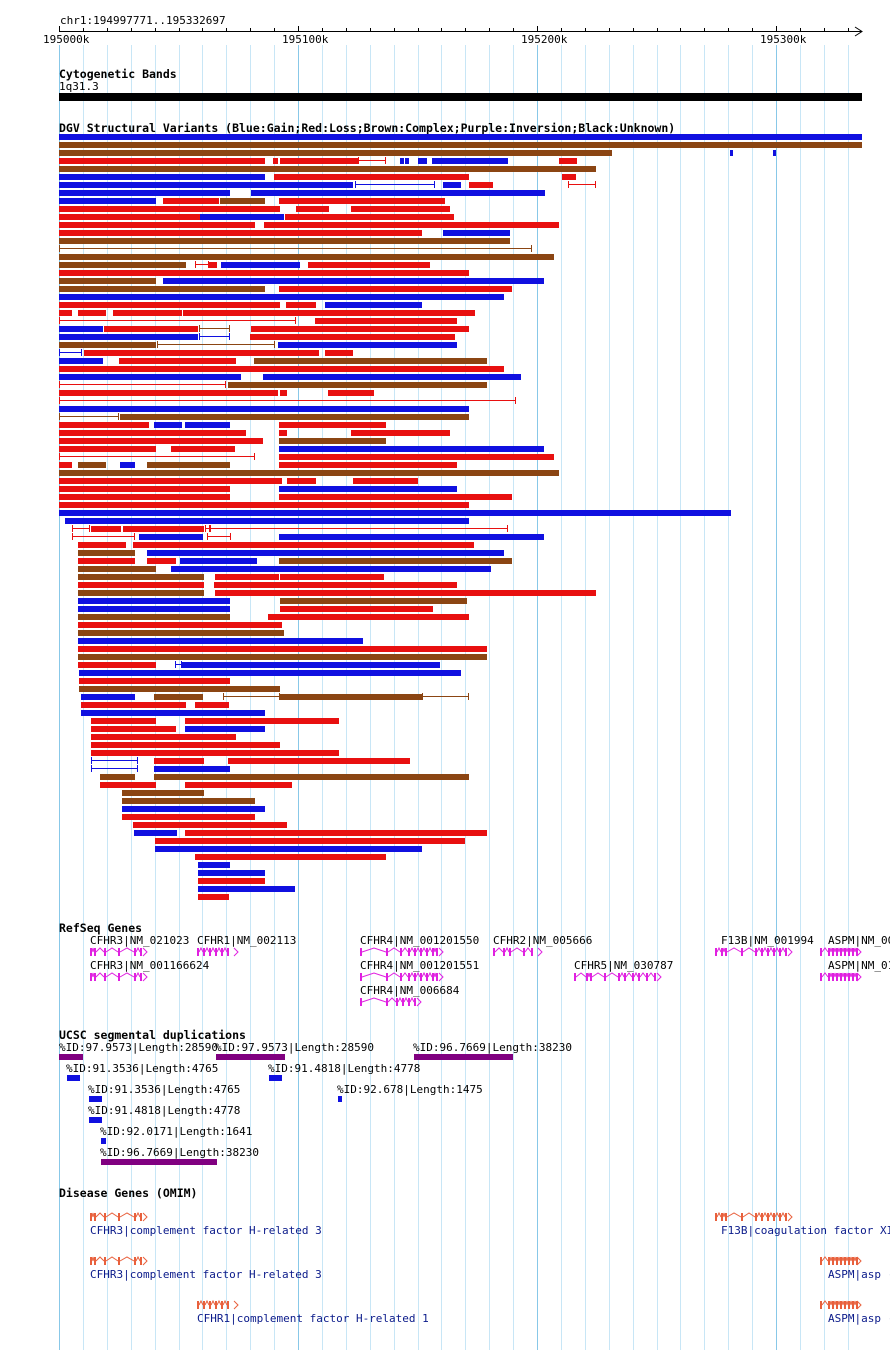 The width and height of the screenshot is (890, 1350). Describe the element at coordinates (101, 928) in the screenshot. I see `refseq-track-title: RefSeq Genes` at that location.